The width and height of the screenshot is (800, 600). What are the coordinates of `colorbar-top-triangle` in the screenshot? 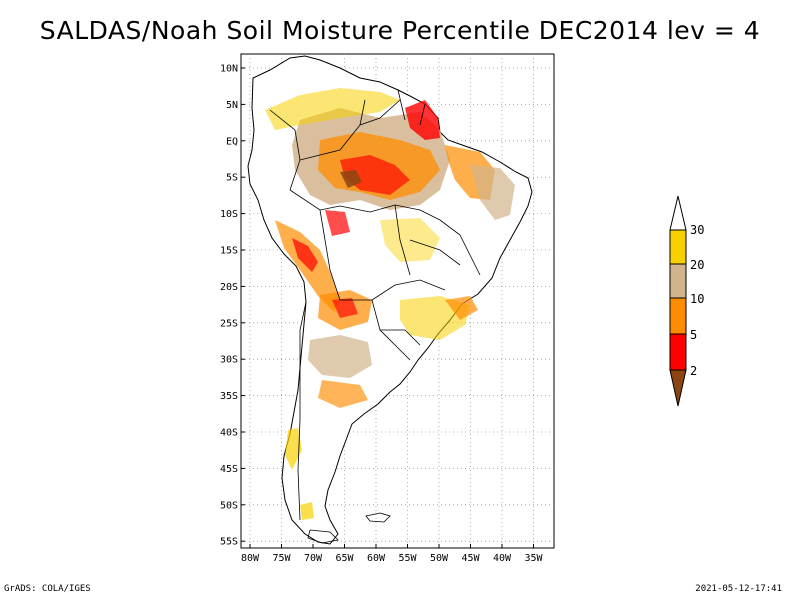 It's located at (678, 213).